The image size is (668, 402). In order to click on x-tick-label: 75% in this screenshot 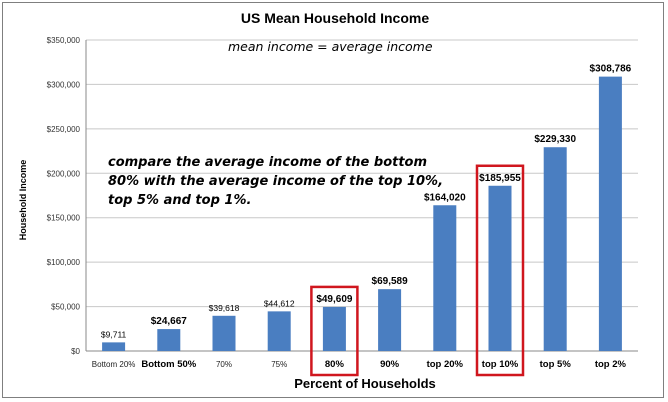, I will do `click(279, 364)`.